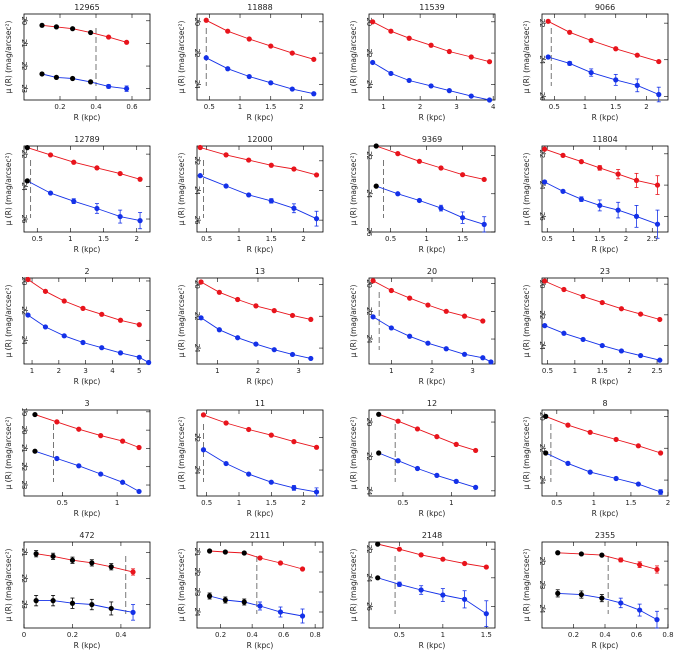 The height and width of the screenshot is (670, 695). What do you see at coordinates (605, 7) in the screenshot?
I see `panel-title: 9066` at bounding box center [605, 7].